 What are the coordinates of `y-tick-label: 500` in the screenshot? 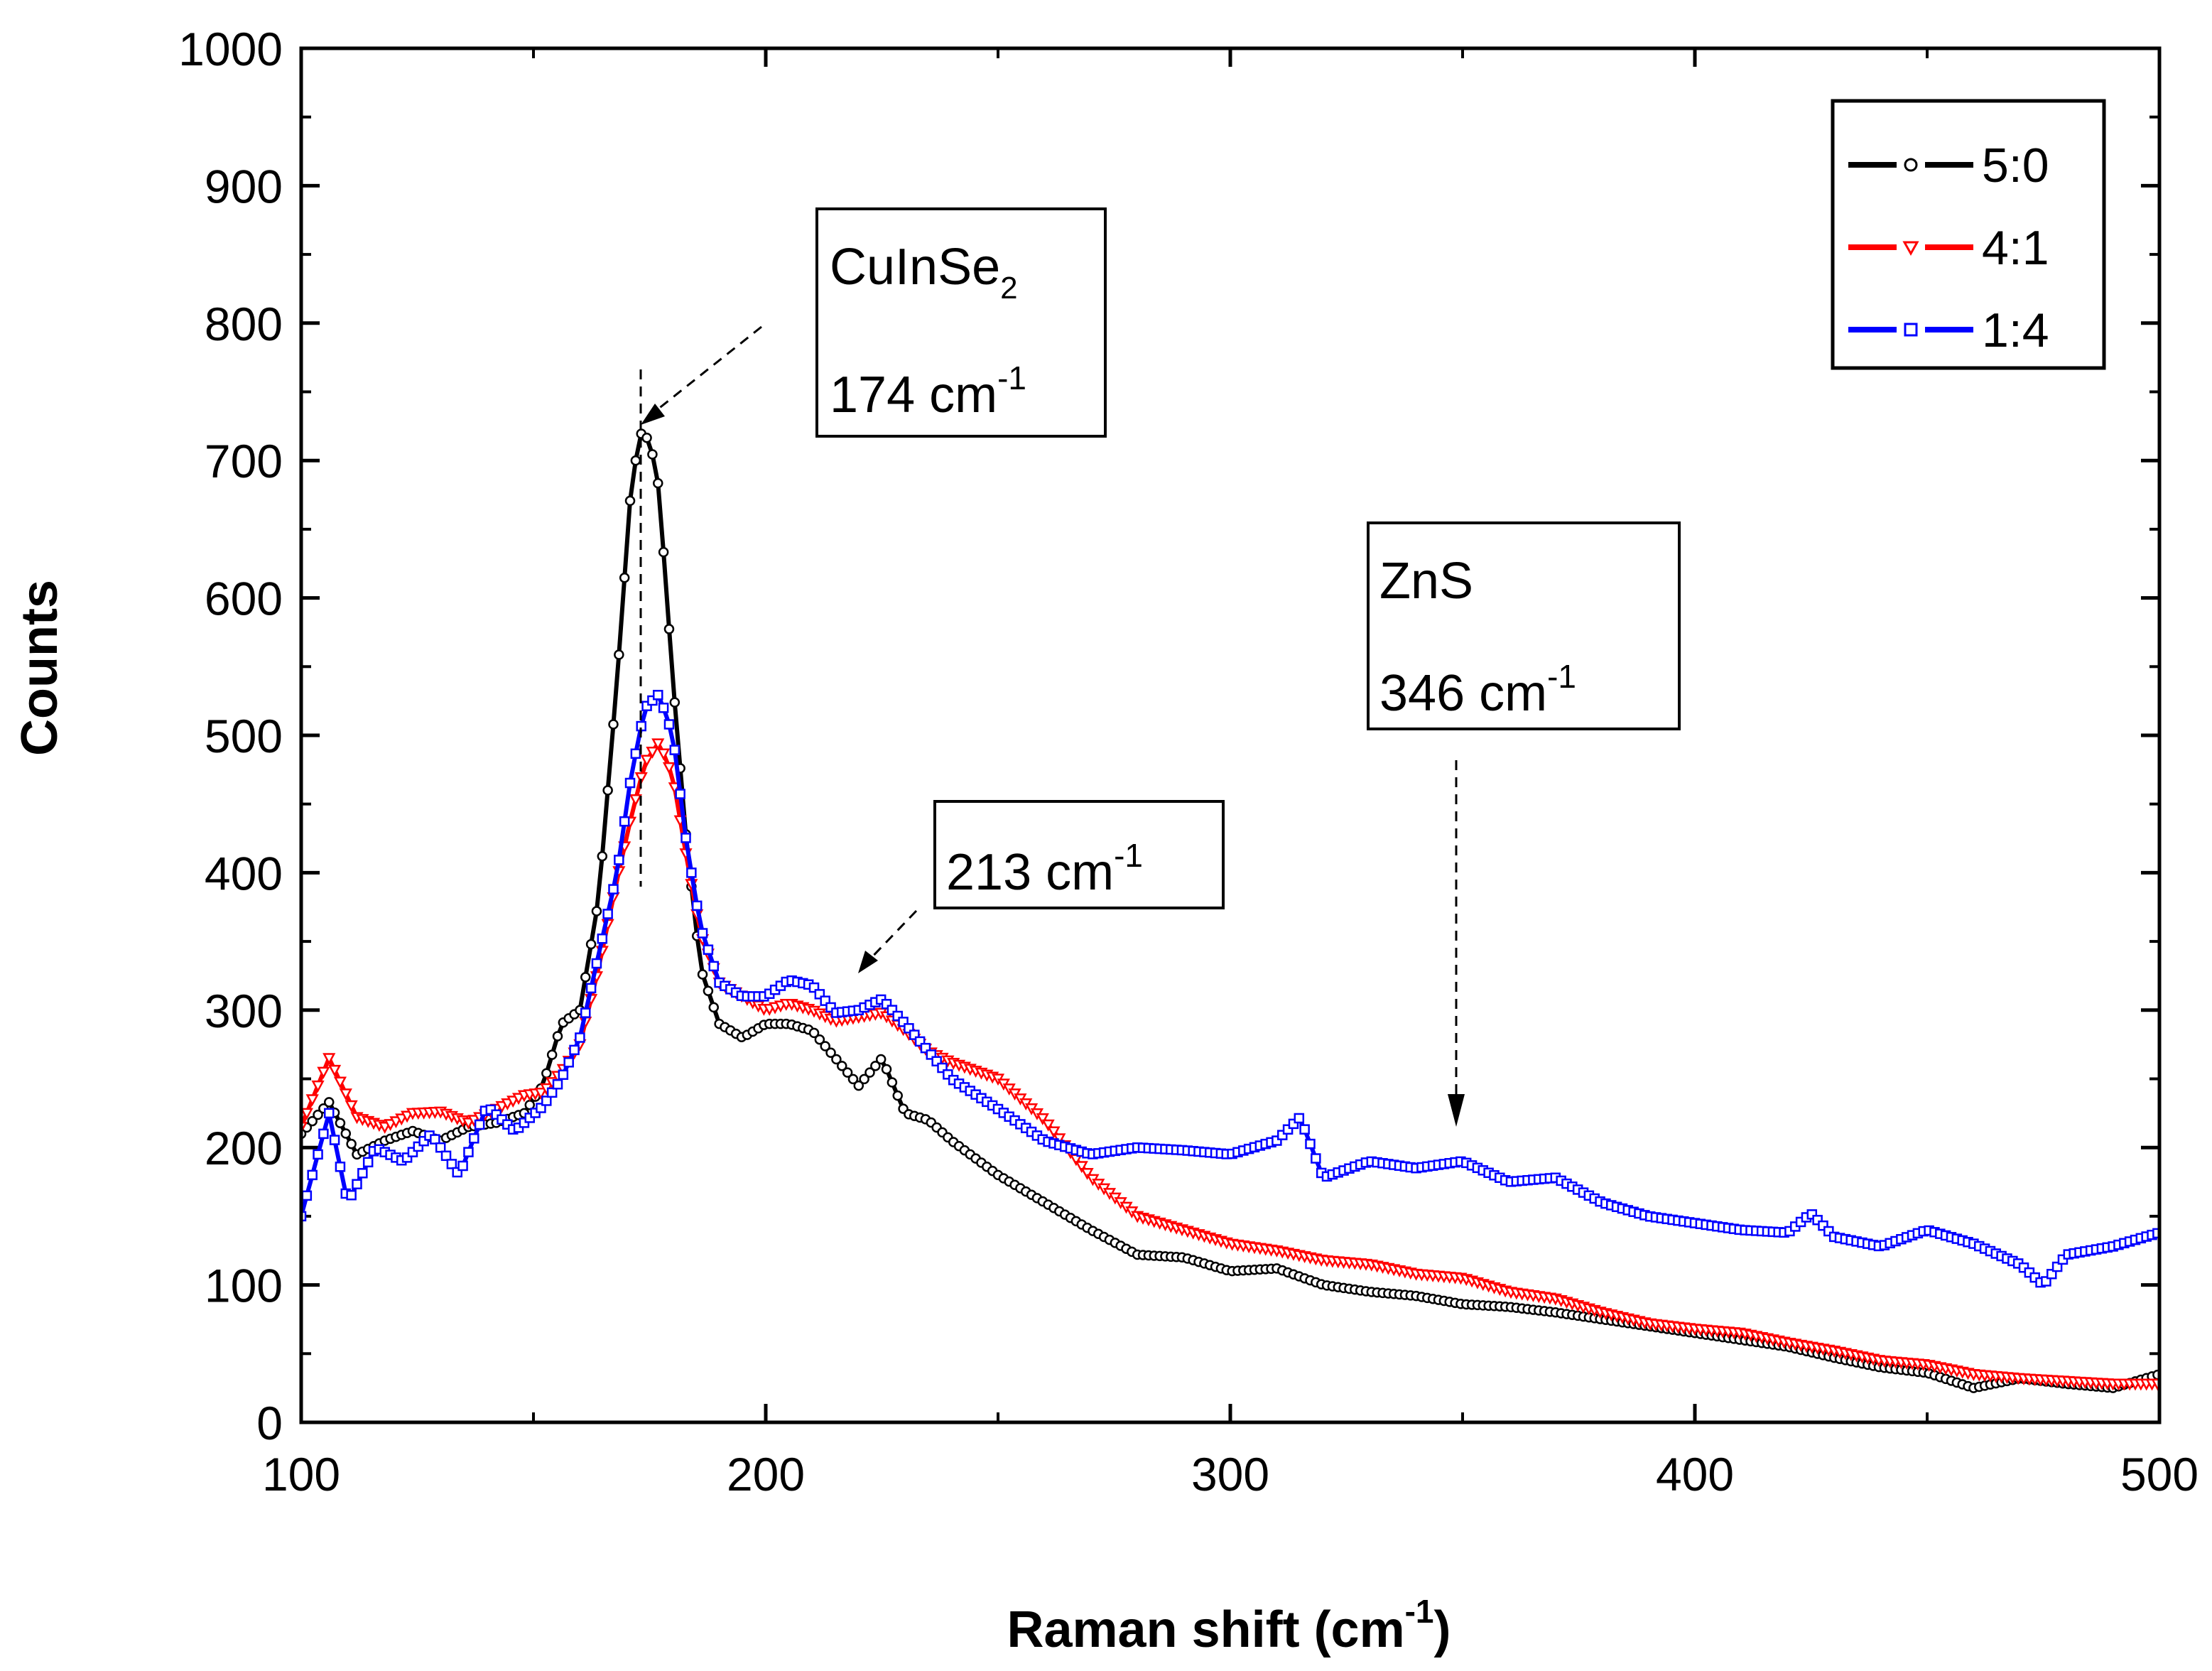 It's located at (244, 736).